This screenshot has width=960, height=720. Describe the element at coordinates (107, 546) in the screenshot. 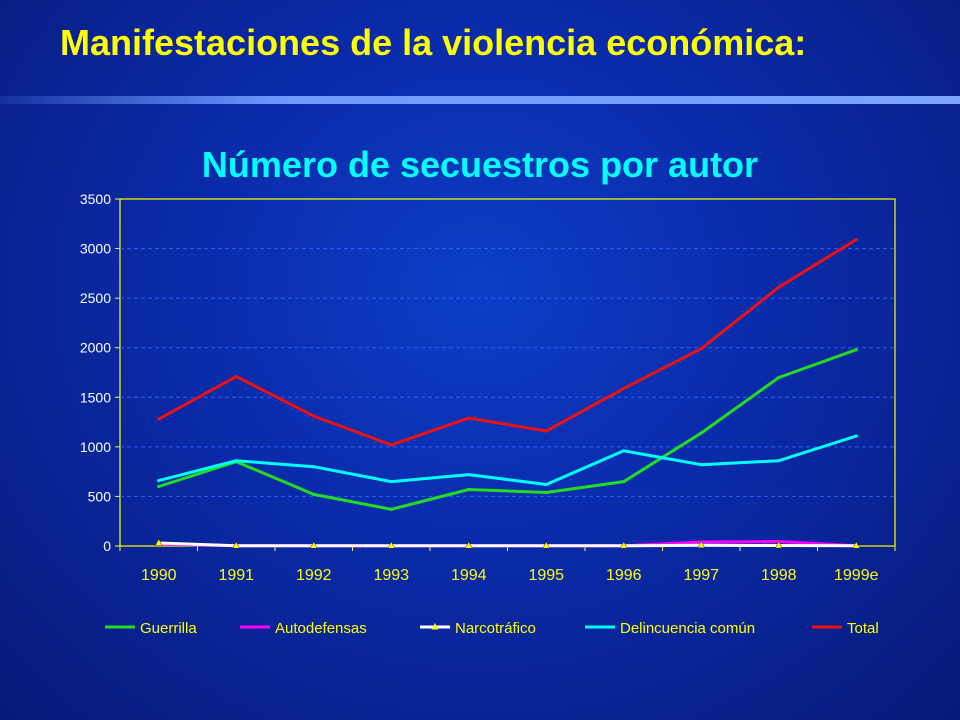

I see `y-tick-label: 0` at that location.